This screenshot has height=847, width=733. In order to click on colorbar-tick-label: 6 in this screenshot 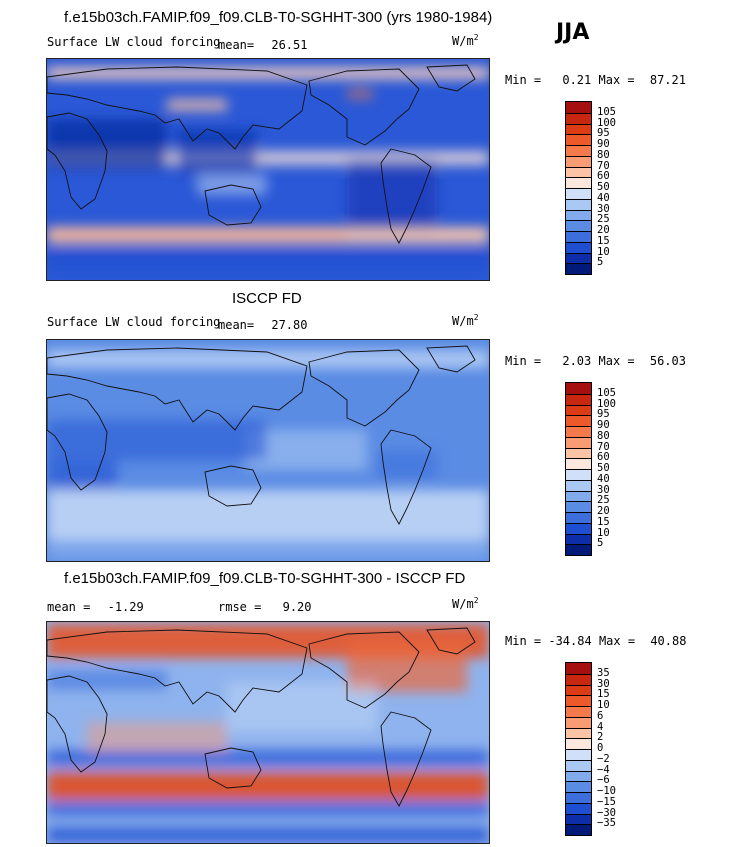, I will do `click(600, 715)`.